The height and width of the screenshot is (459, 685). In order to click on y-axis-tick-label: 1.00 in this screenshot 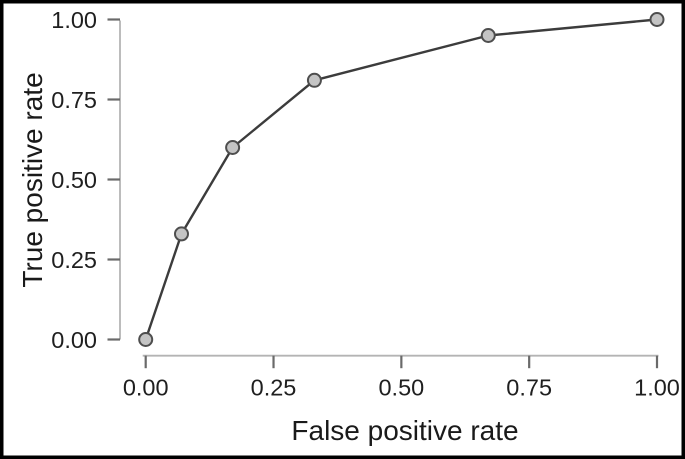, I will do `click(74, 20)`.